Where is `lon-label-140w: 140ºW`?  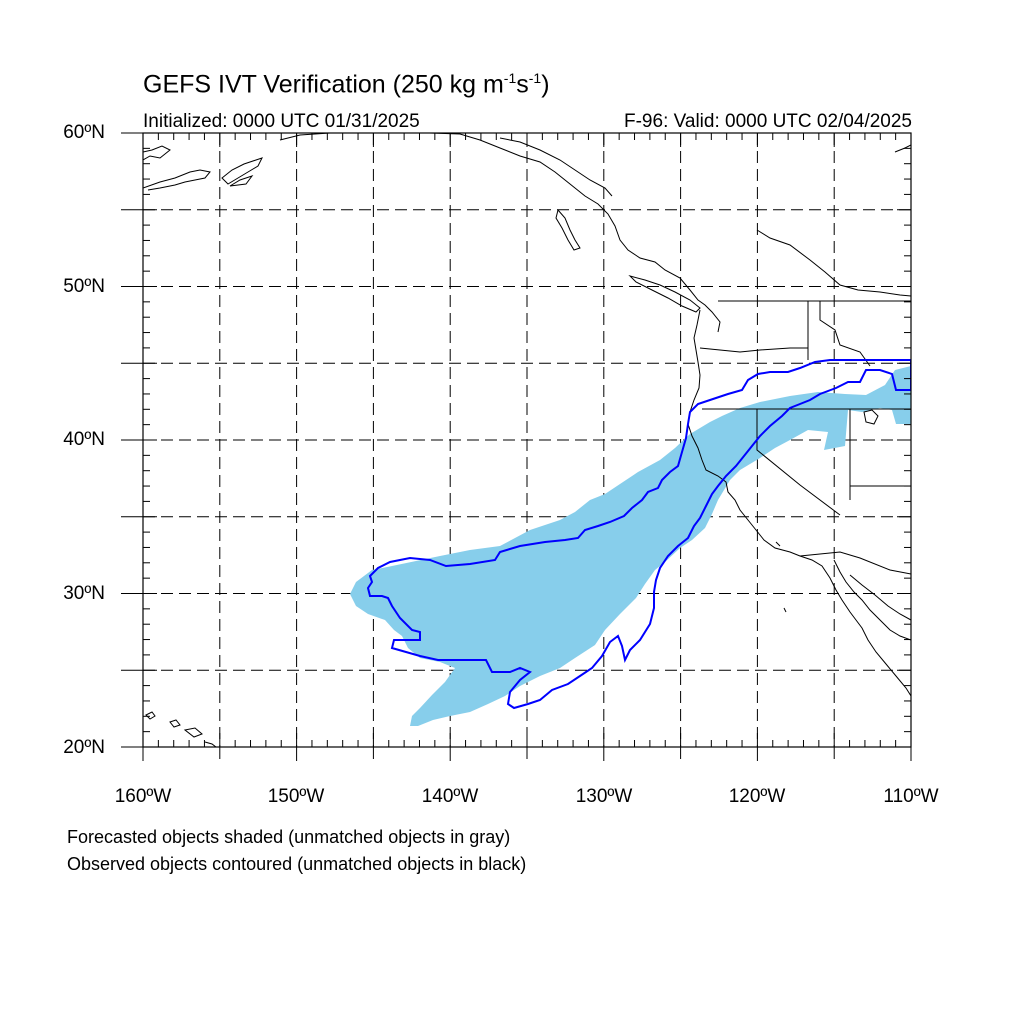 lon-label-140w: 140ºW is located at coordinates (450, 796).